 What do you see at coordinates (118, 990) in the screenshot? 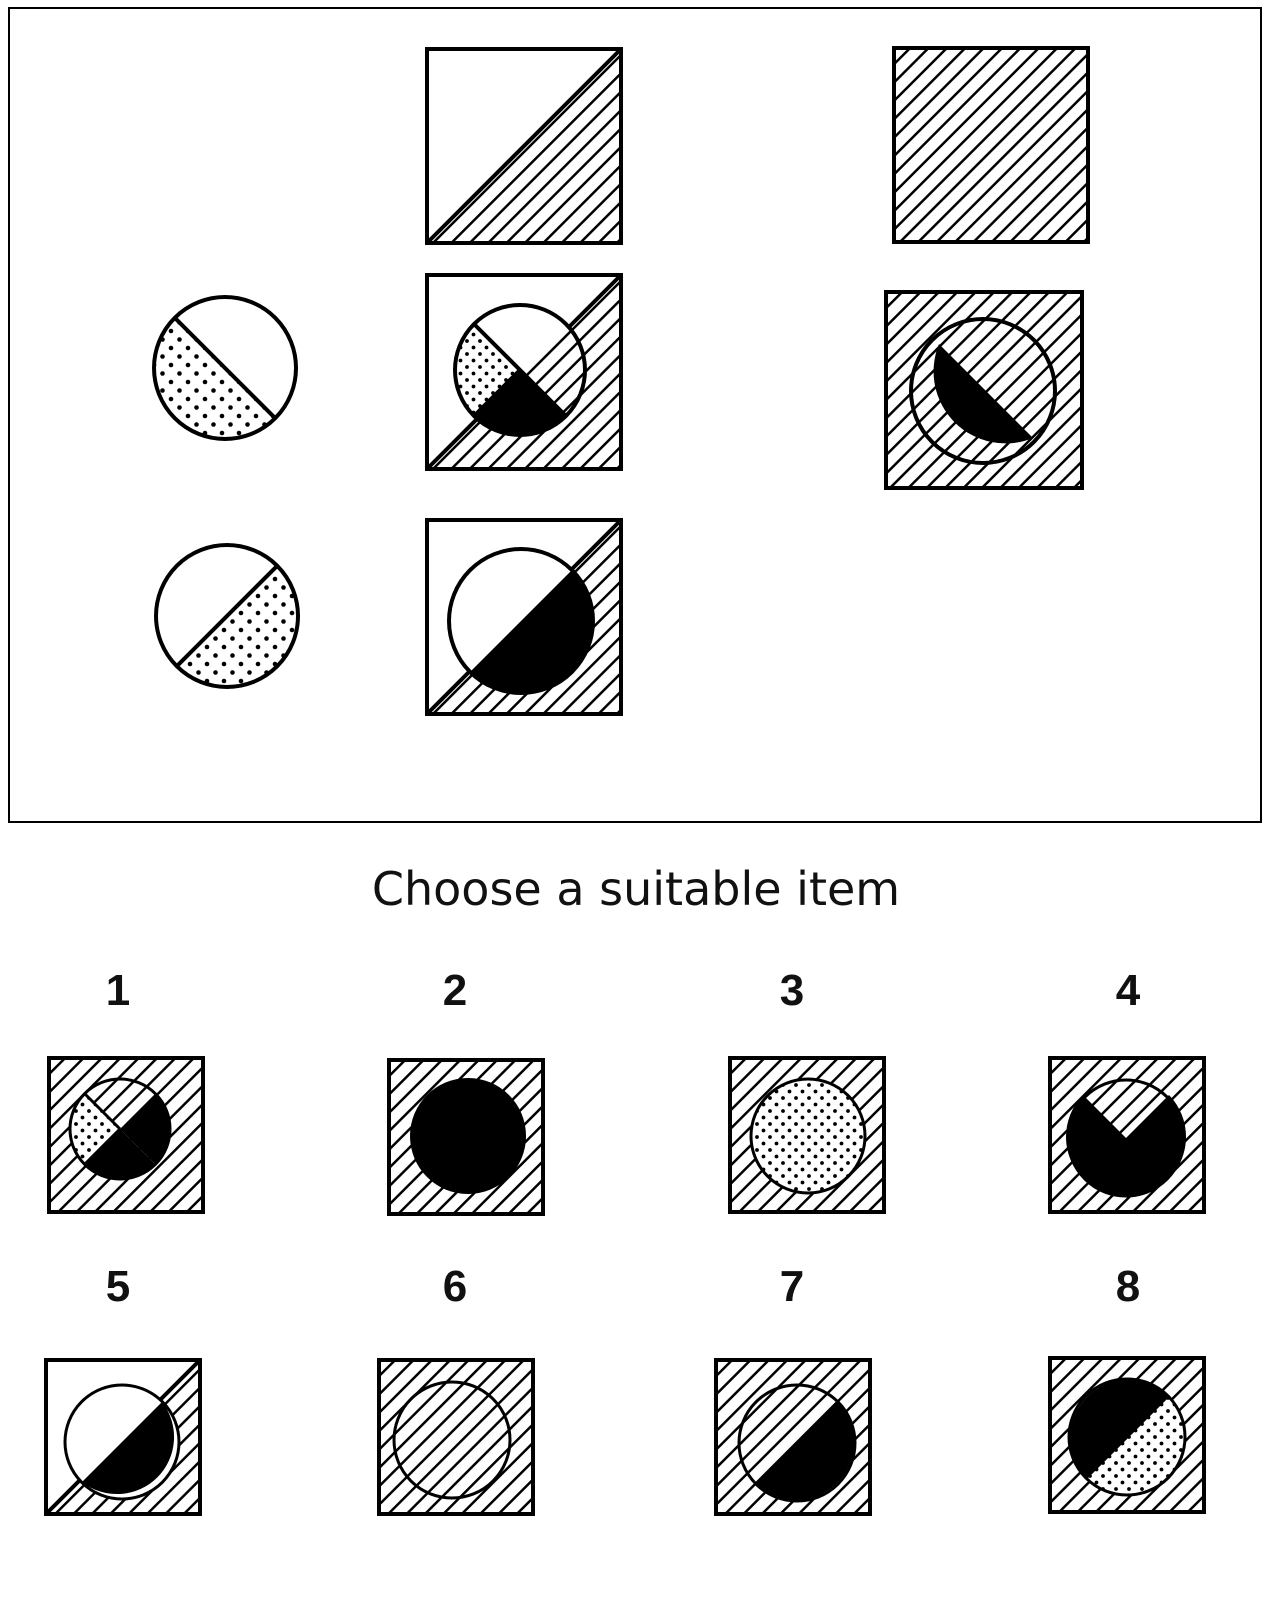
I see `option-number-1: 1` at bounding box center [118, 990].